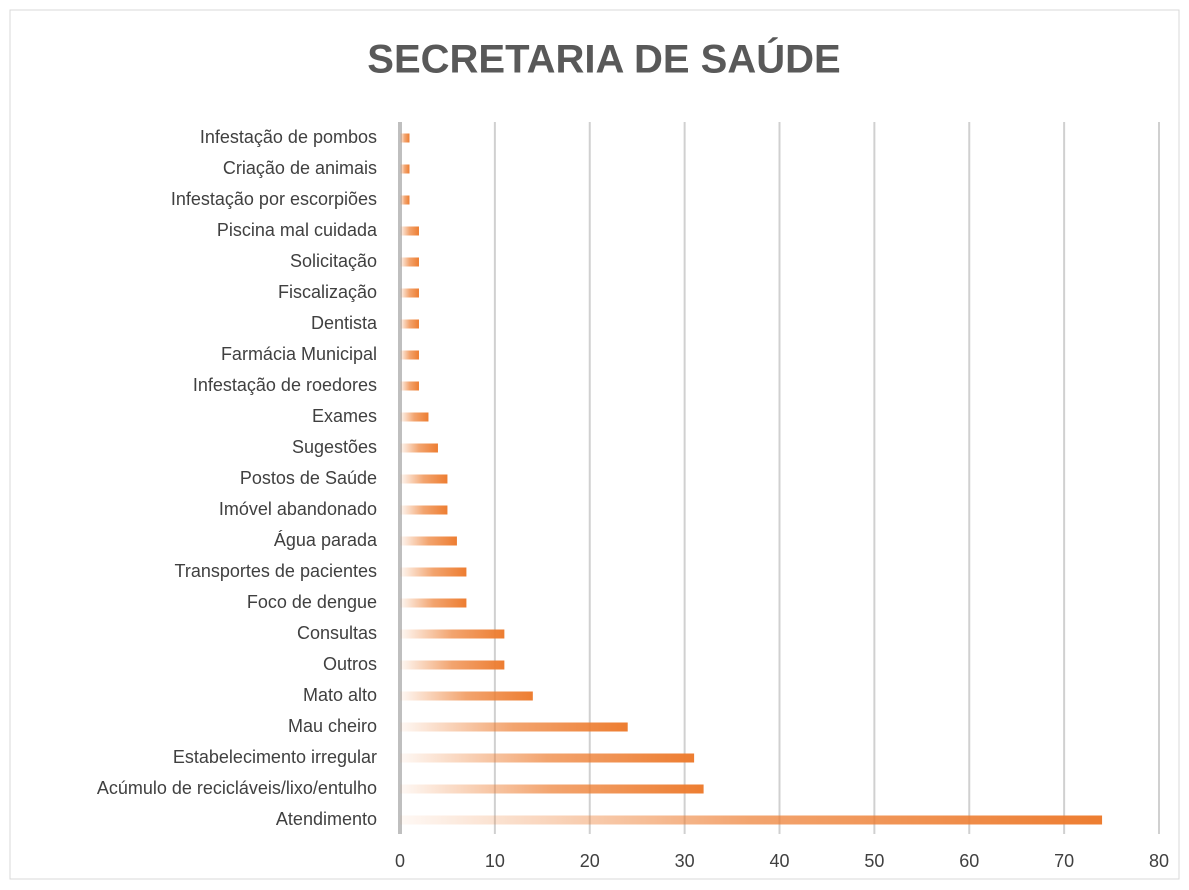 The height and width of the screenshot is (890, 1189). Describe the element at coordinates (874, 861) in the screenshot. I see `x-tick-label: 50` at that location.